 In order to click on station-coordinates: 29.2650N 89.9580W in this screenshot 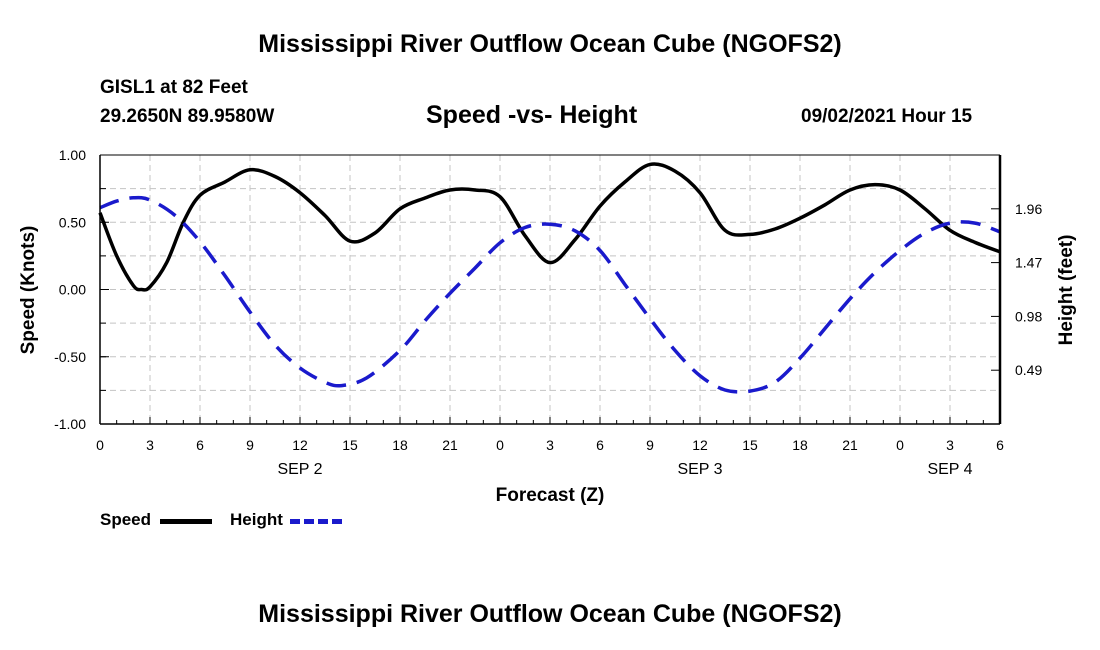, I will do `click(187, 116)`.